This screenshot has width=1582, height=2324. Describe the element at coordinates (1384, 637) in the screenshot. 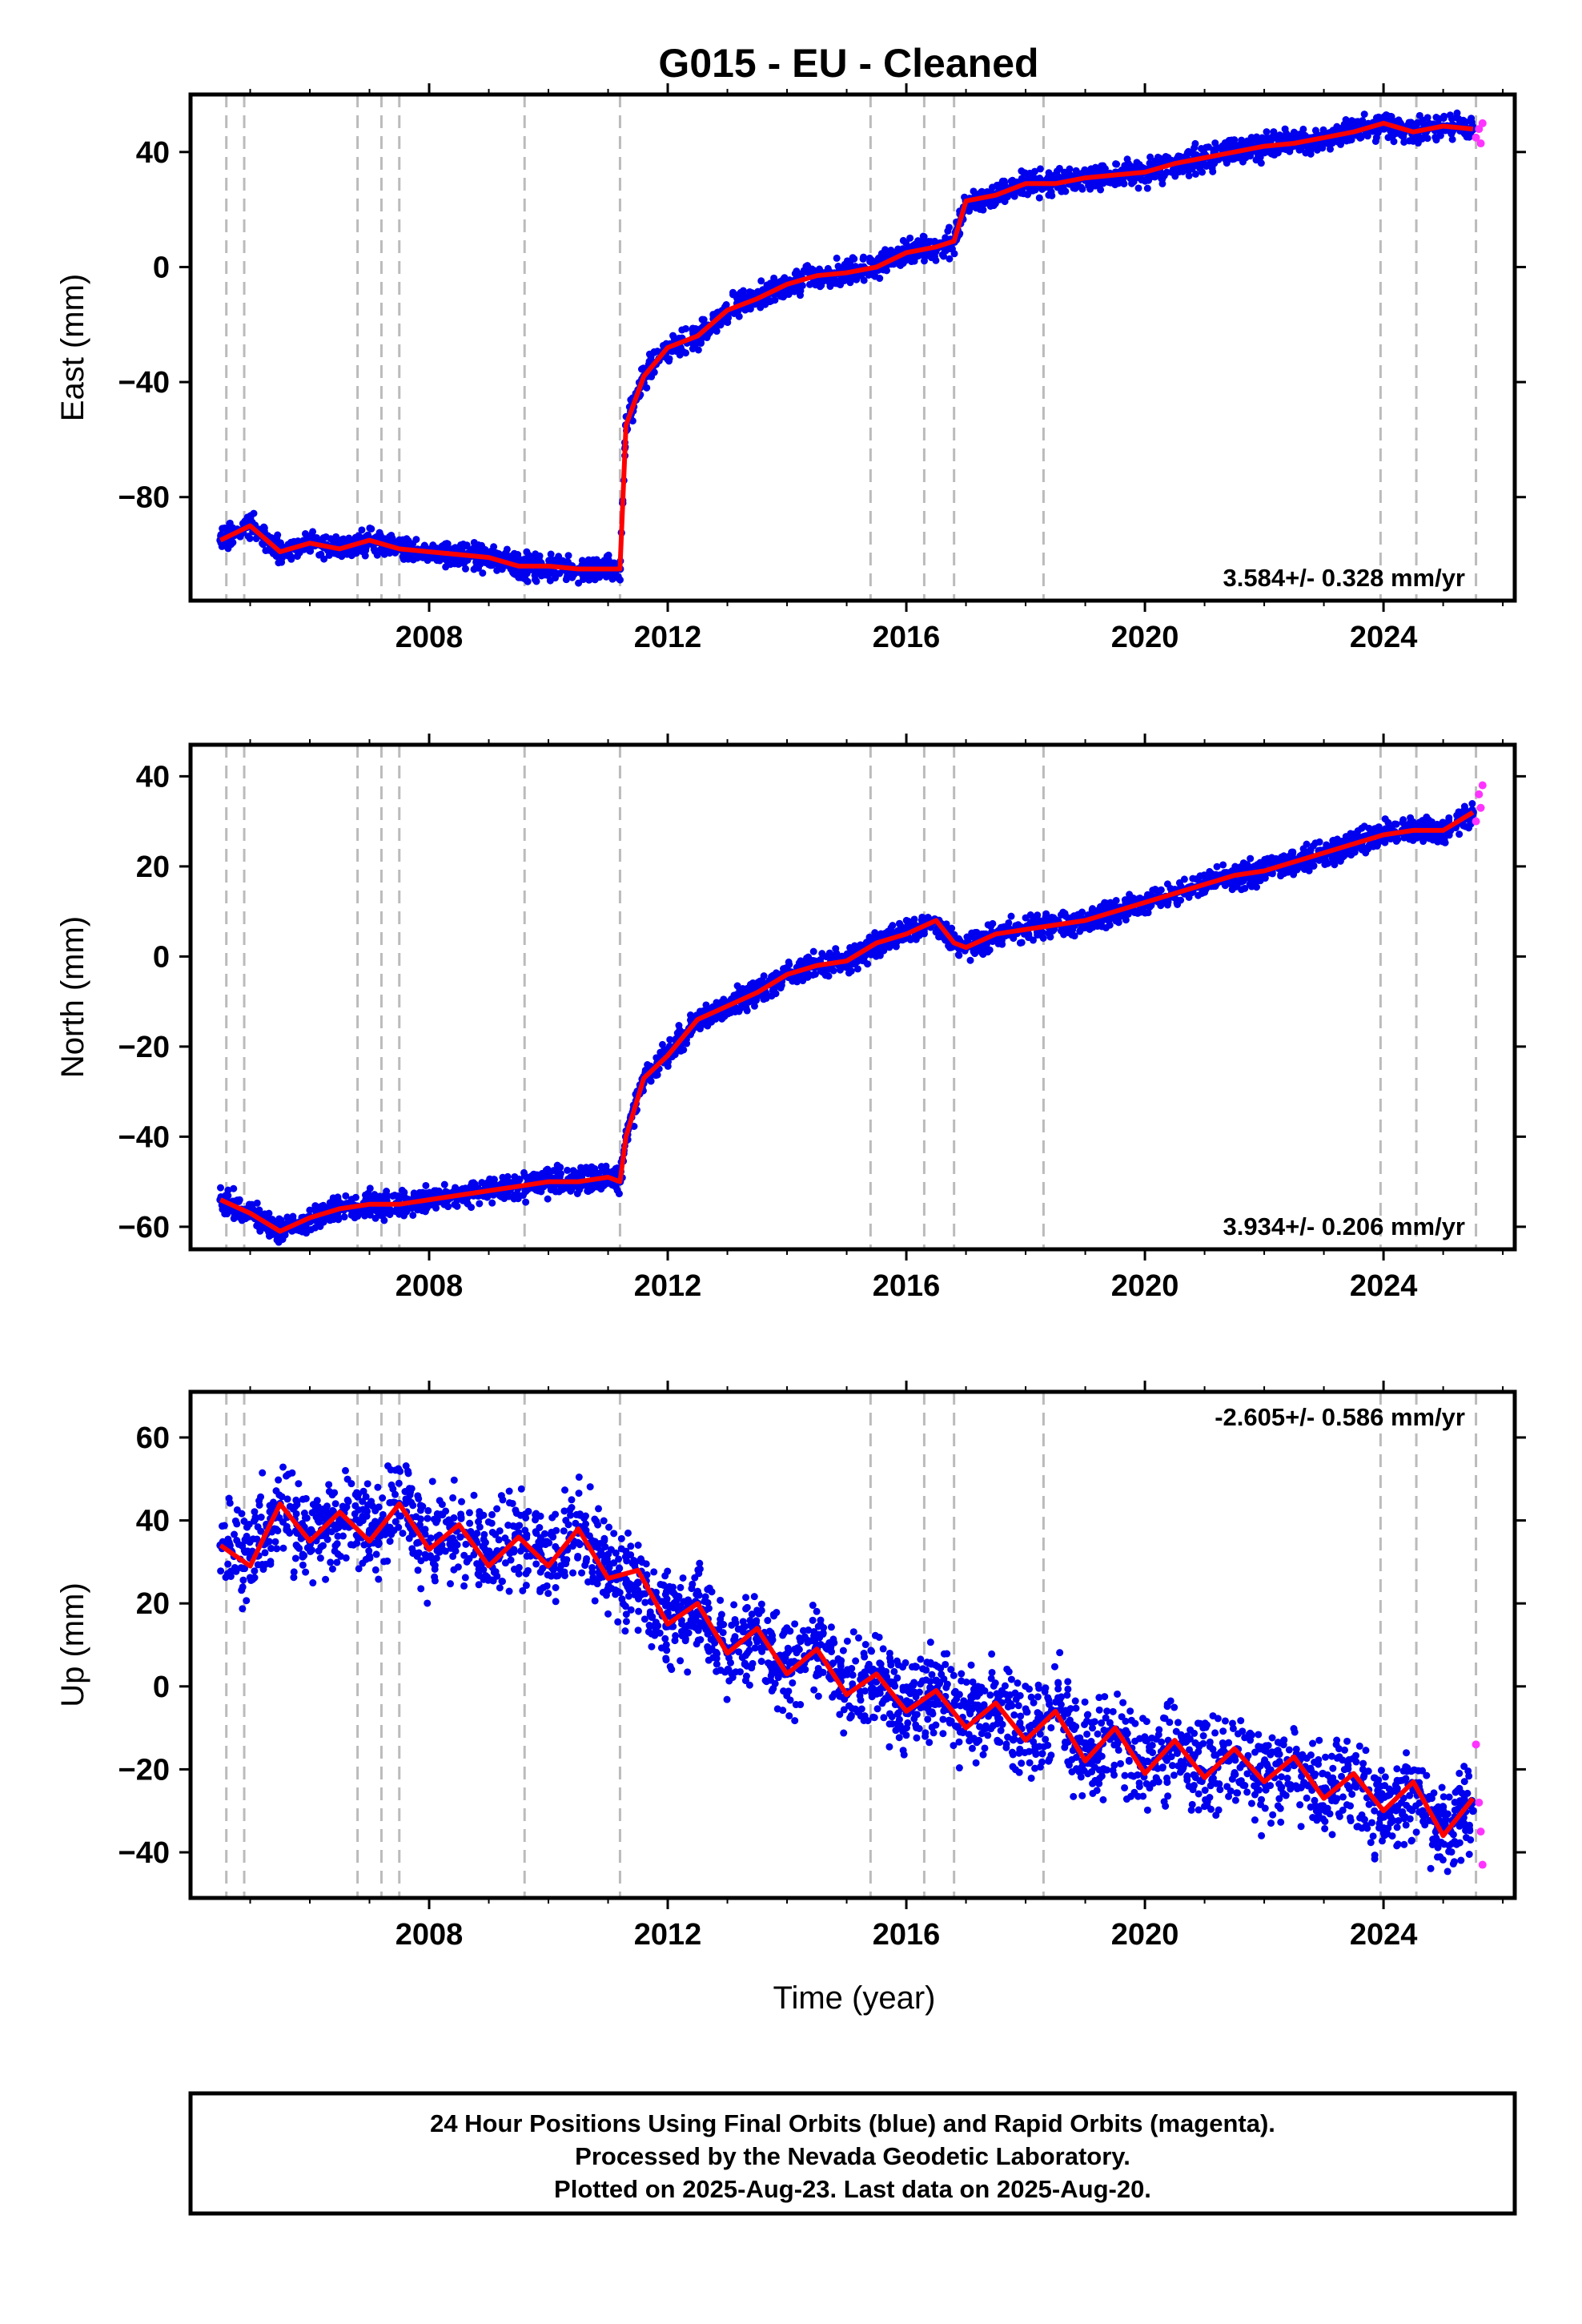

I see `x-tick-label: 2024` at that location.